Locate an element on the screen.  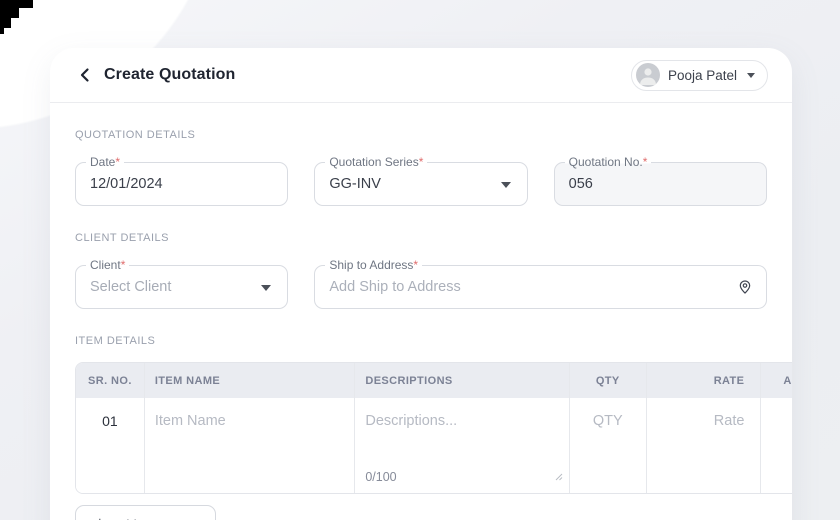
date-input is located at coordinates (182, 184).